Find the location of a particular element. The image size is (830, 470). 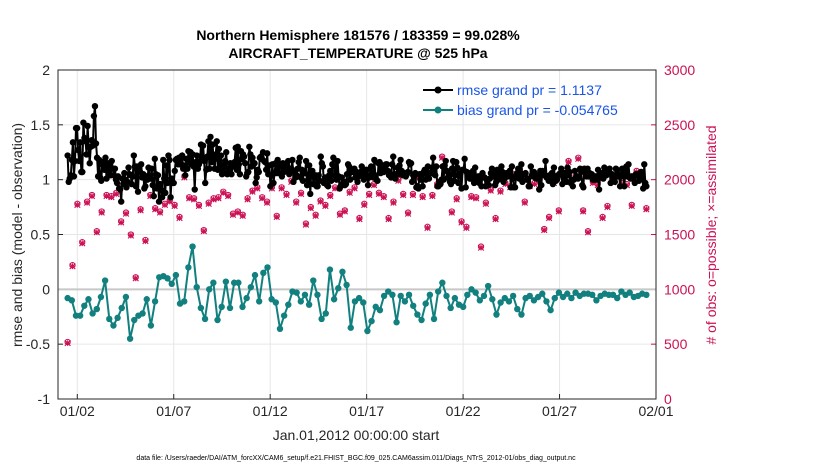

x-tick-label: 01/27 is located at coordinates (559, 411).